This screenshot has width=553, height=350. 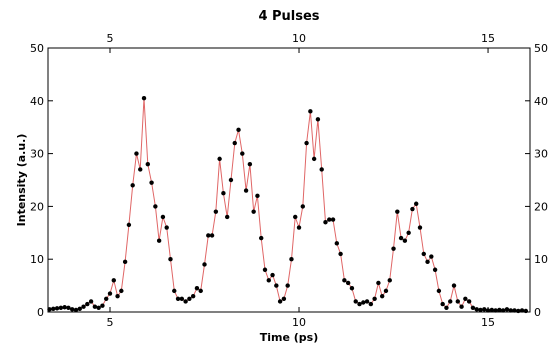 What do you see at coordinates (299, 322) in the screenshot?
I see `x-tick-label: 10` at bounding box center [299, 322].